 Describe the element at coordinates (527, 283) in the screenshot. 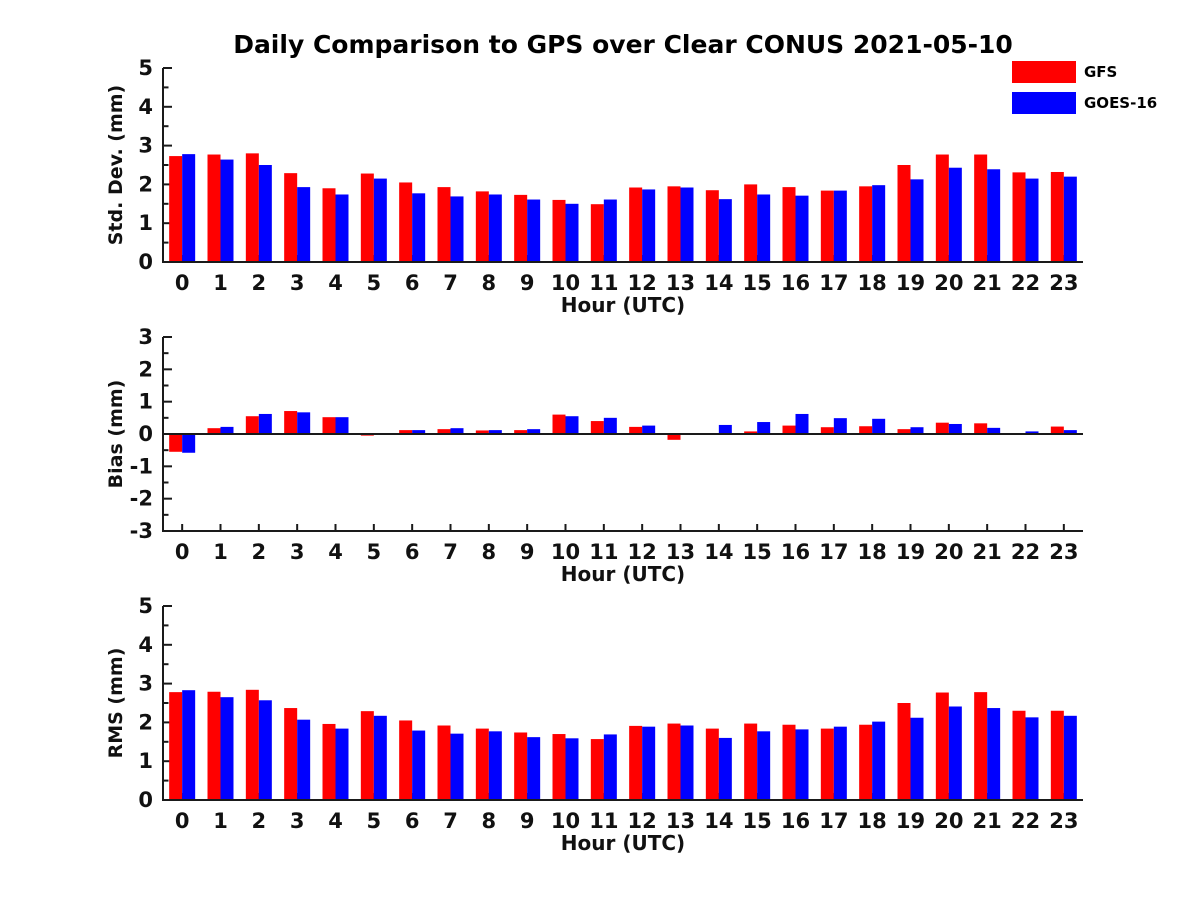

I see `std-dev-x-tick-label: 9` at that location.